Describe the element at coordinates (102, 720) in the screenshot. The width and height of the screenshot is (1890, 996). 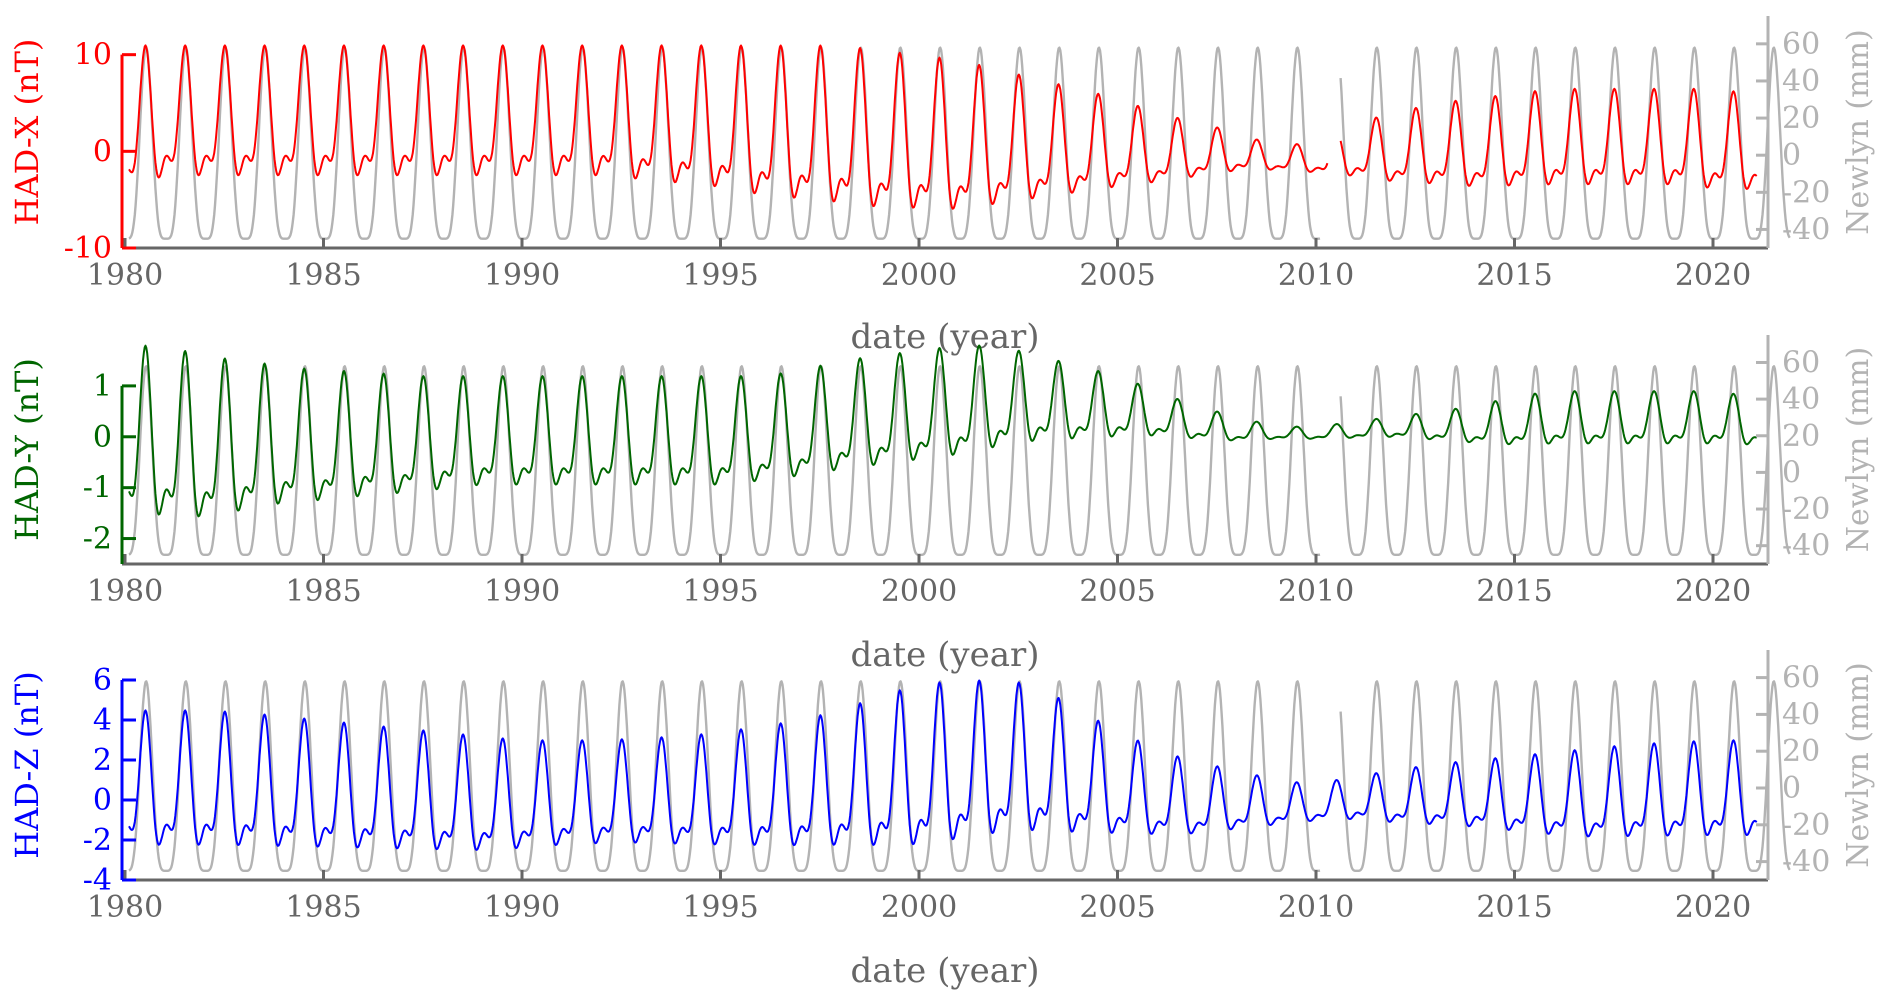
I see `y-left-tick-label: 4` at that location.